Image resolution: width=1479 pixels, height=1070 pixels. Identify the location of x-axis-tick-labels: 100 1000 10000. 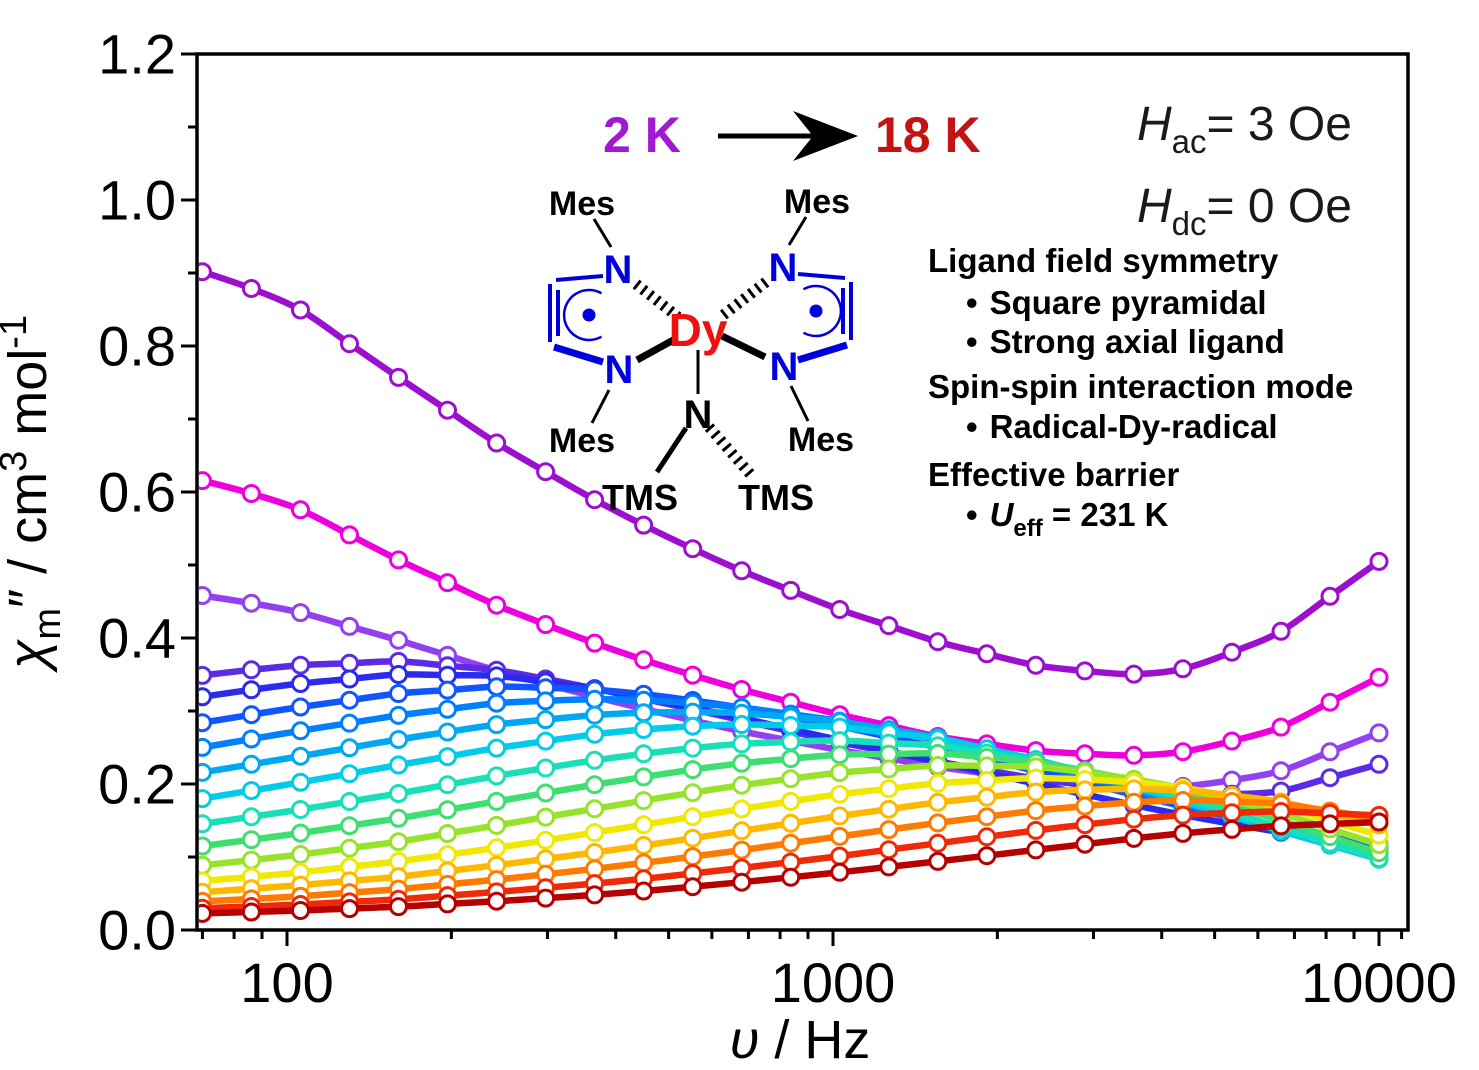
(848, 982).